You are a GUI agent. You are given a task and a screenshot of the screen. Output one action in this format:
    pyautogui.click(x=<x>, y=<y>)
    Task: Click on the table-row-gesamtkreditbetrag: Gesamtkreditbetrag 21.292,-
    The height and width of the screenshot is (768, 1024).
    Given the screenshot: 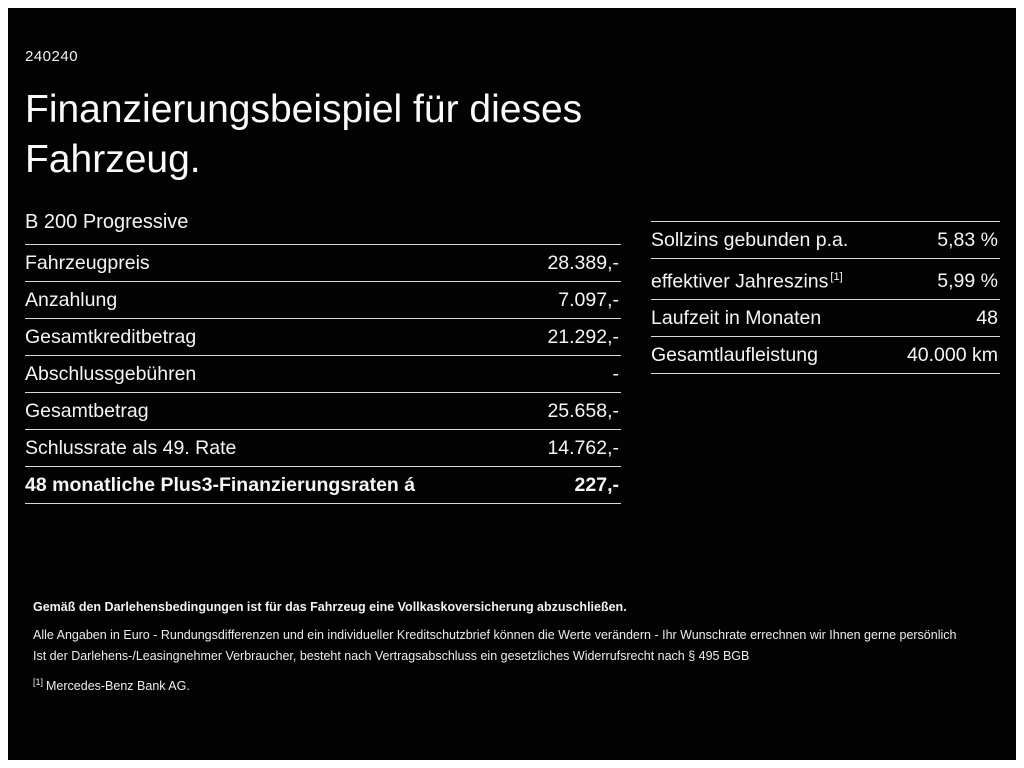 What is the action you would take?
    pyautogui.click(x=323, y=337)
    